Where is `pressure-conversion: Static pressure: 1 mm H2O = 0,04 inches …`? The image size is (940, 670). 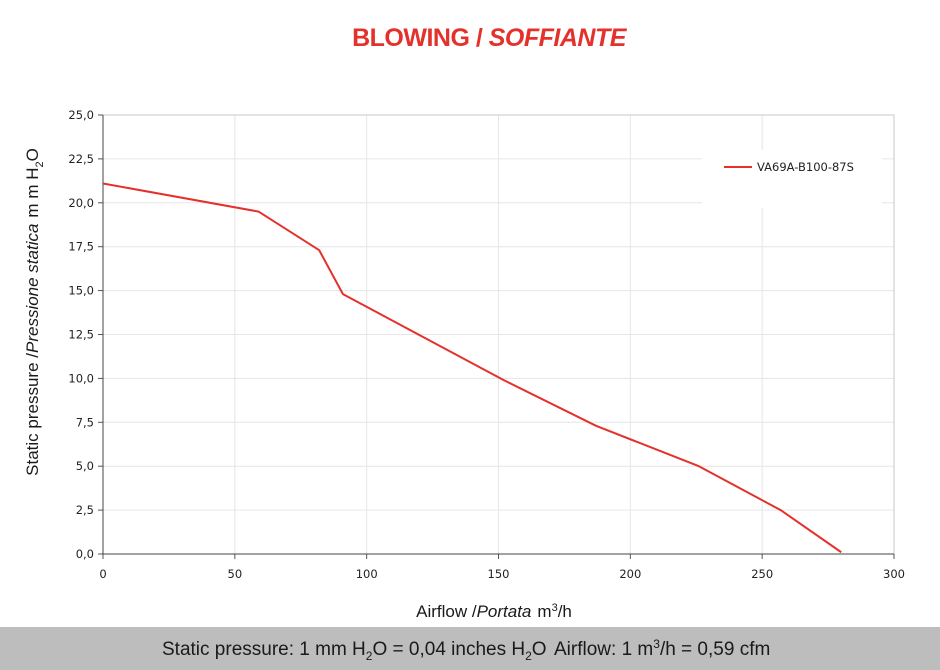 pressure-conversion: Static pressure: 1 mm H2O = 0,04 inches … is located at coordinates (354, 651).